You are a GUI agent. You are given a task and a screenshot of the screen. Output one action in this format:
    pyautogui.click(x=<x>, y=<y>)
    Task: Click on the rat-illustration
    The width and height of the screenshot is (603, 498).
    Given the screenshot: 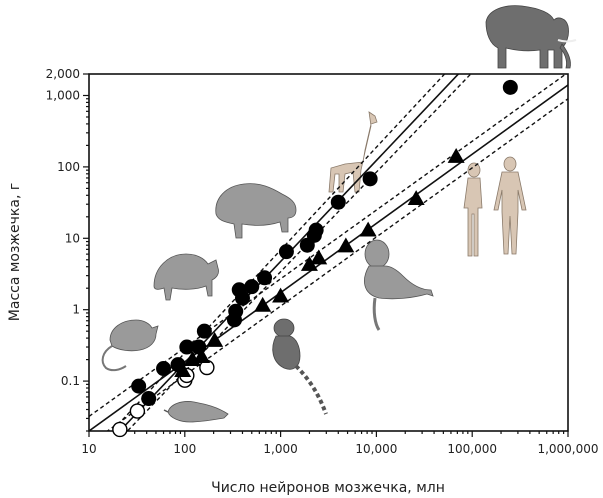 What is the action you would take?
    pyautogui.click(x=130, y=345)
    